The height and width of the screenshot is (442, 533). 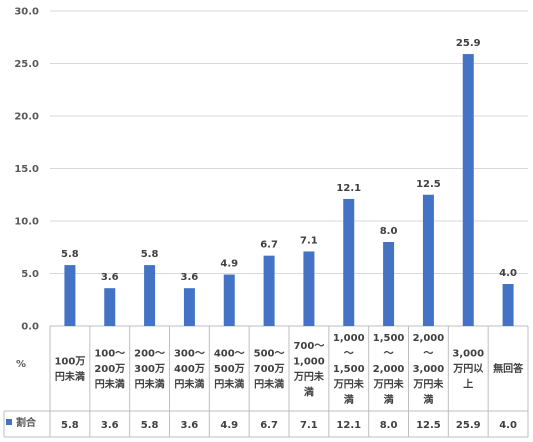 What do you see at coordinates (109, 354) in the screenshot?
I see `category-label-line: 100～` at bounding box center [109, 354].